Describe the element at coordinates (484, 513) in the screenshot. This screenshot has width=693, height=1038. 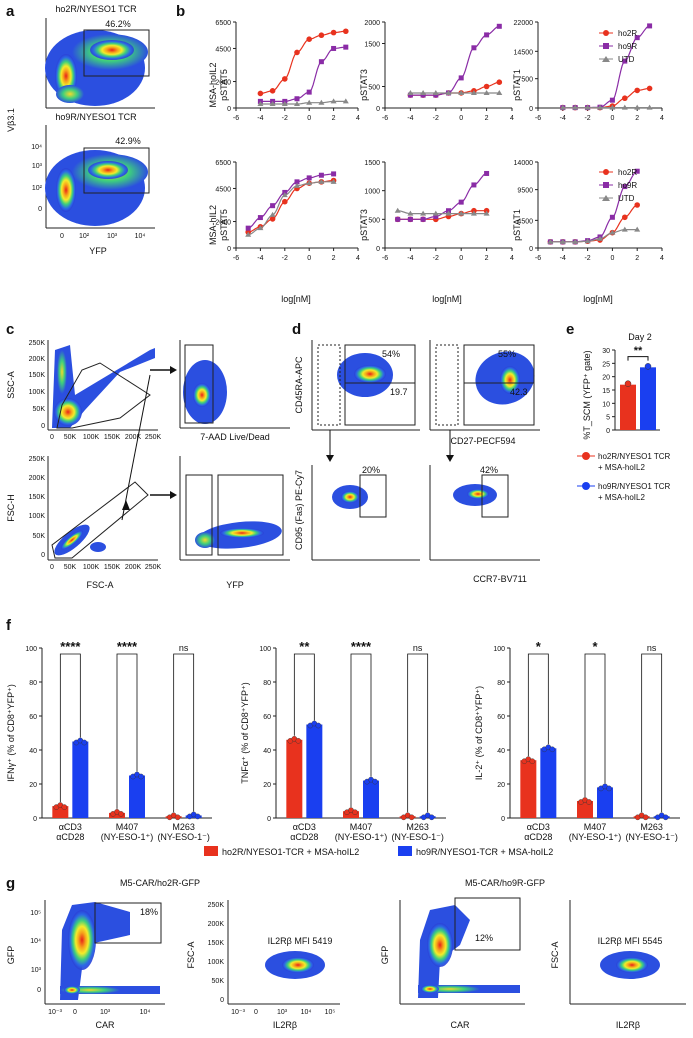
I see `panel-d-plot-4: 42%` at that location.